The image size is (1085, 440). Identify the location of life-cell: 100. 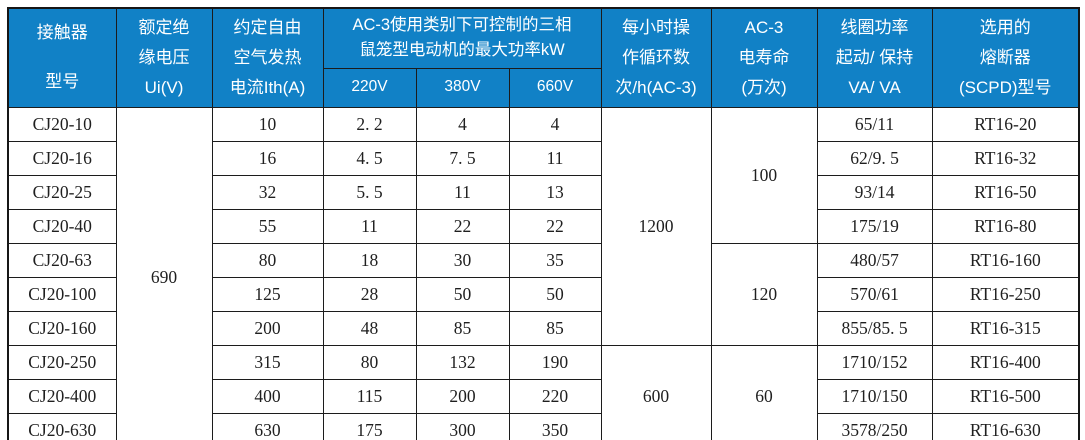
(764, 175).